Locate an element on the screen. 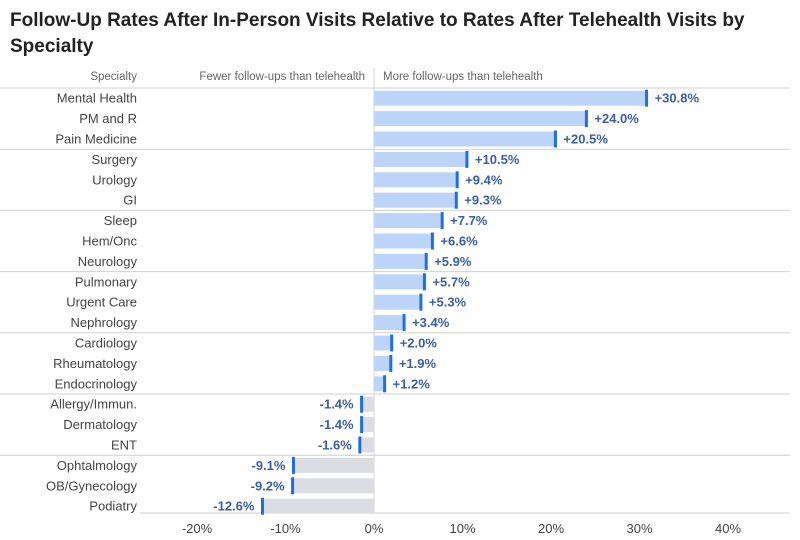 The width and height of the screenshot is (800, 540). x-tick-label: 10% is located at coordinates (462, 528).